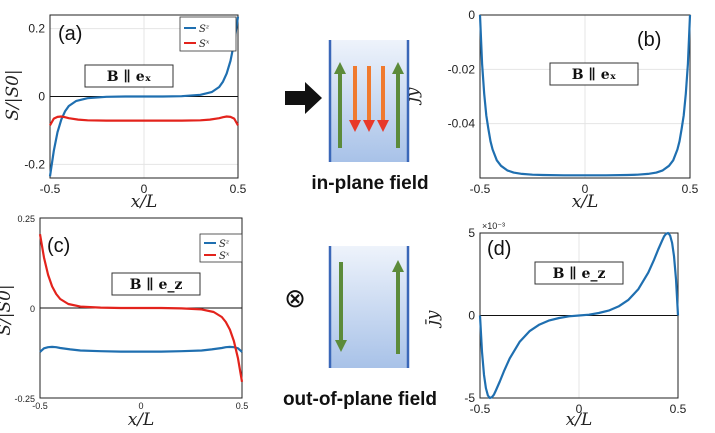 Image resolution: width=715 pixels, height=433 pixels. I want to click on panel-label: (a), so click(70, 34).